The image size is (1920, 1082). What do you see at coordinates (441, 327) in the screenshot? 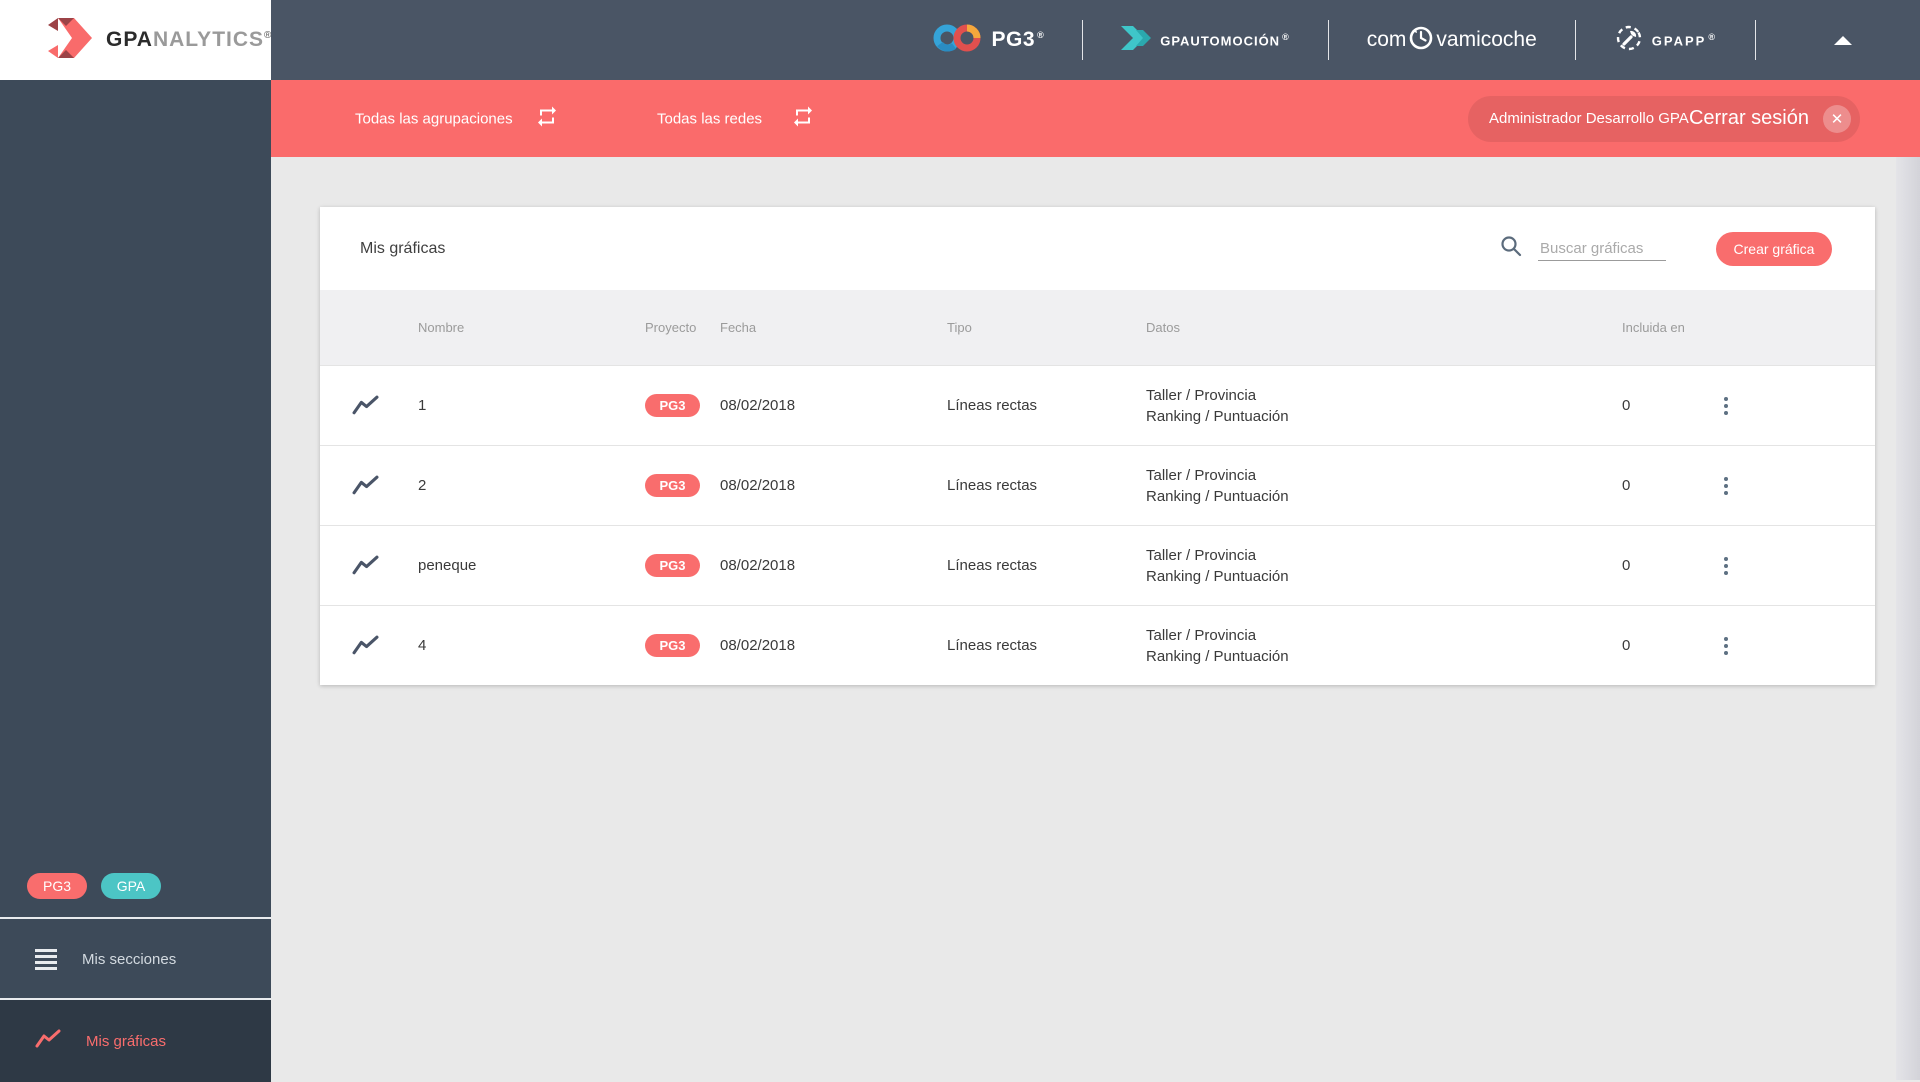
I see `column-header-nombre: Nombre` at bounding box center [441, 327].